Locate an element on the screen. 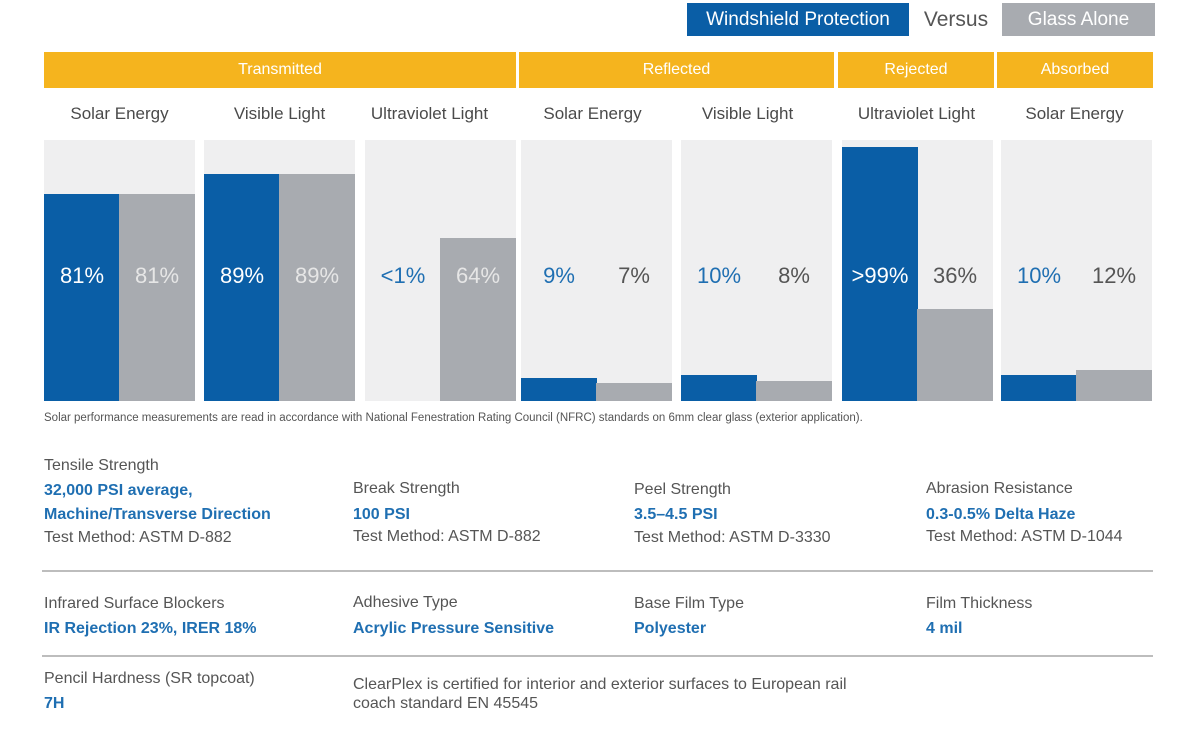 This screenshot has height=731, width=1199. adhesive-type-label: Adhesive Type is located at coordinates (405, 602).